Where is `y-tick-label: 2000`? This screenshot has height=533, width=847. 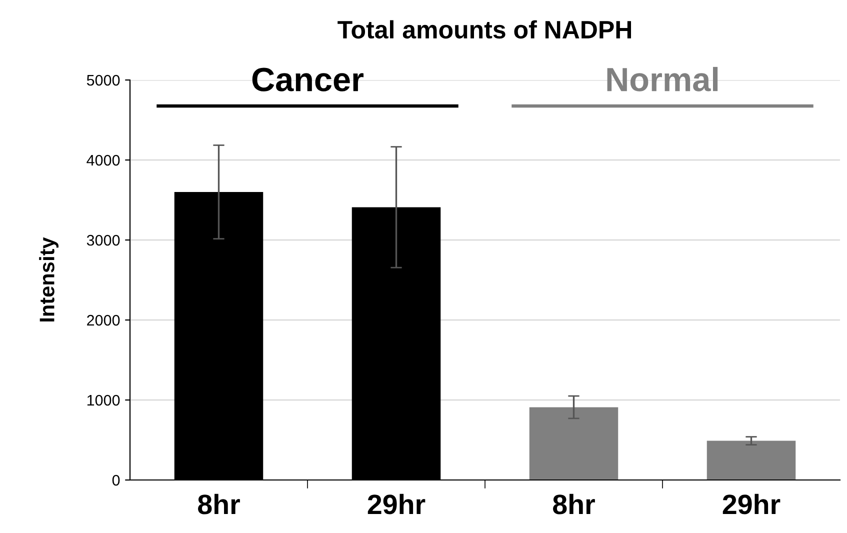 y-tick-label: 2000 is located at coordinates (103, 320).